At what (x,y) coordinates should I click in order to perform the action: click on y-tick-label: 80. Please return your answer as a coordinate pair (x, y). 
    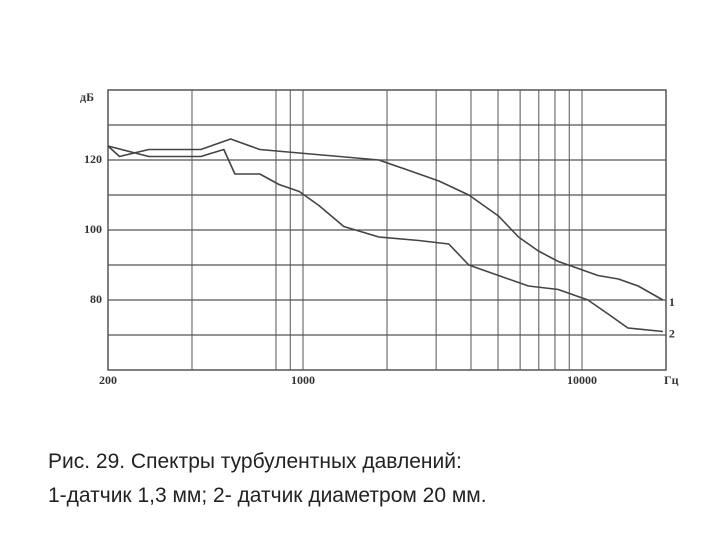
    Looking at the image, I should click on (96, 299).